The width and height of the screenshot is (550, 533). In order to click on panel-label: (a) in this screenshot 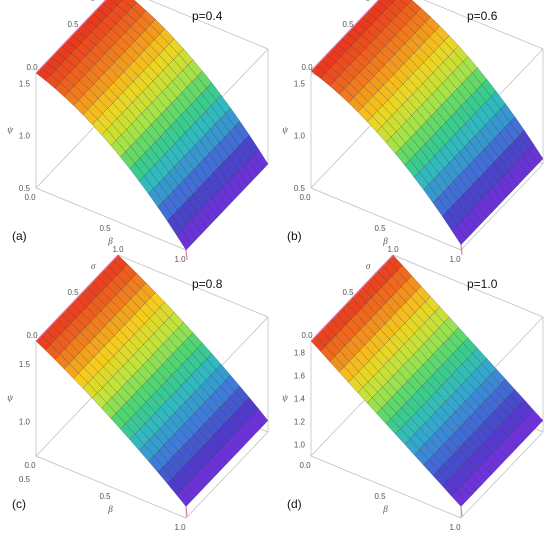, I will do `click(19, 236)`.